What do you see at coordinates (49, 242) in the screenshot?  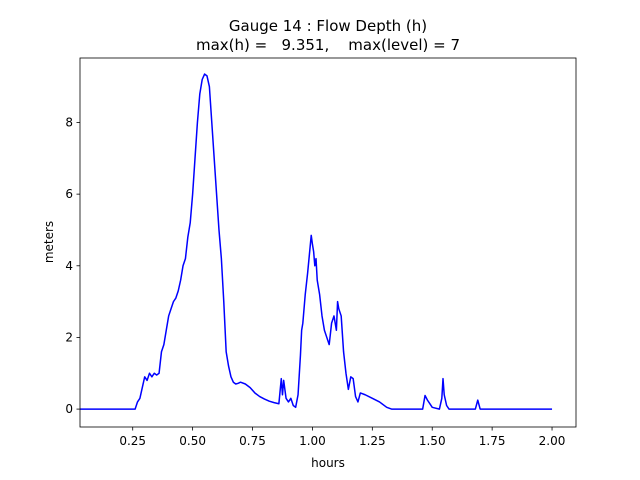 I see `y-axis-label: meters` at bounding box center [49, 242].